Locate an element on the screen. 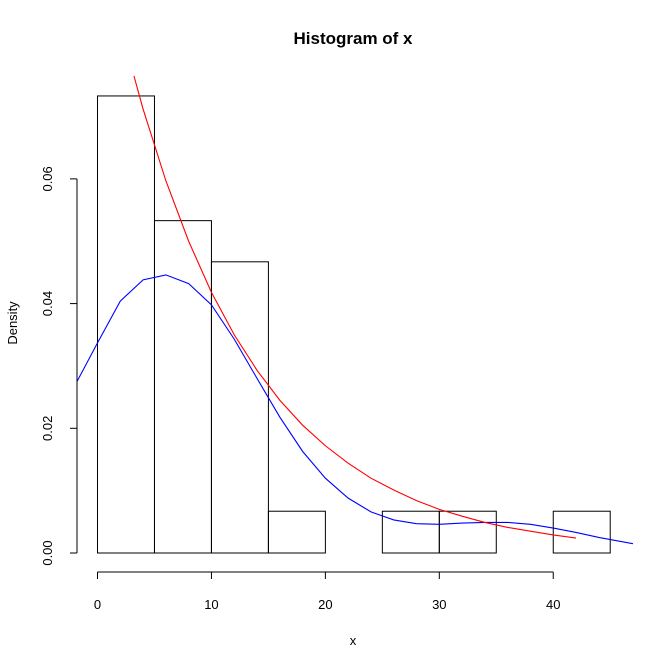 The width and height of the screenshot is (658, 663). y-tick-label: 0.00 is located at coordinates (47, 552).